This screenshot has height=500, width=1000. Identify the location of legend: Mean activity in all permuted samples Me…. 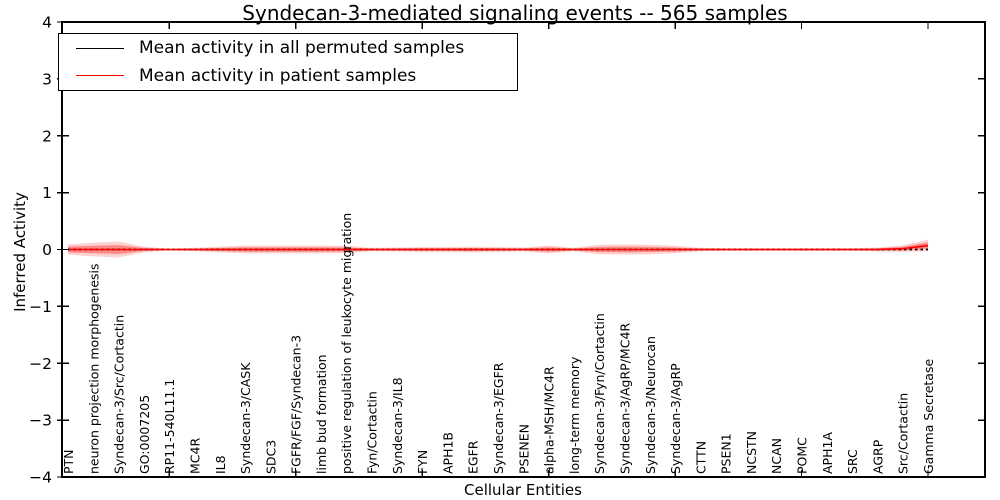
(288, 62).